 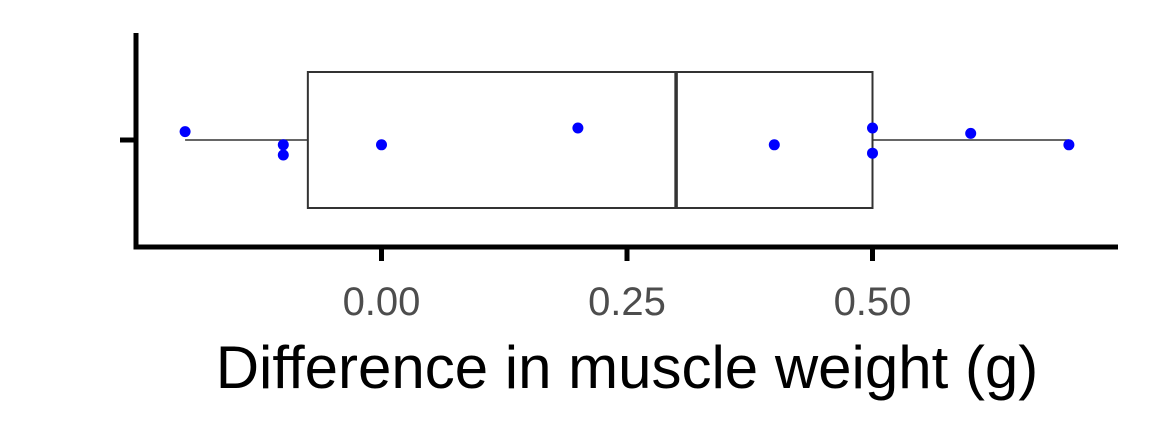 I want to click on x-tick-label-1: 0.25, so click(x=627, y=302).